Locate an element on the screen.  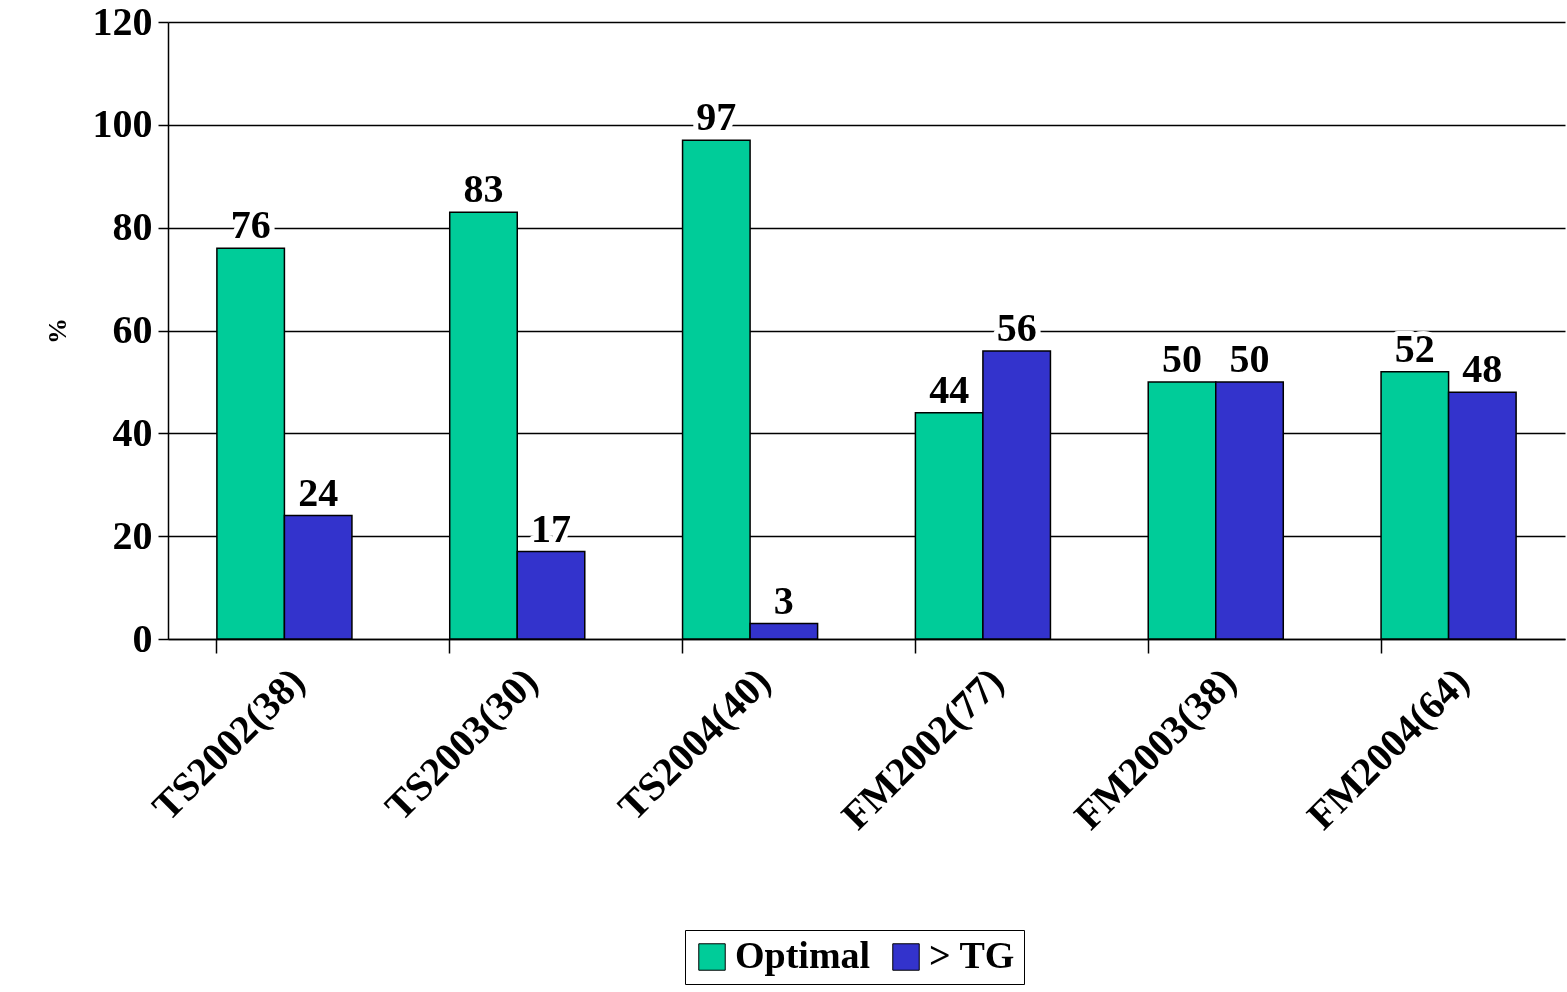
data-label: 83 is located at coordinates (483, 189).